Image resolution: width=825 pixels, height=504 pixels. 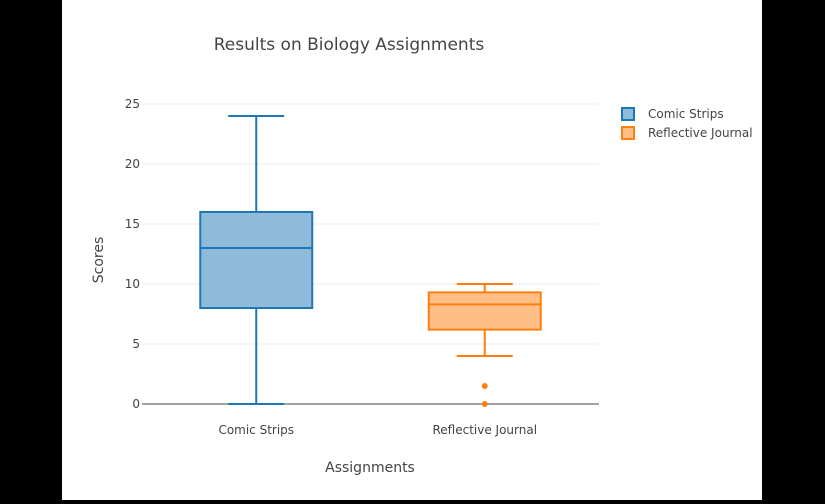 I want to click on legend-label: Reflective Journal, so click(x=700, y=133).